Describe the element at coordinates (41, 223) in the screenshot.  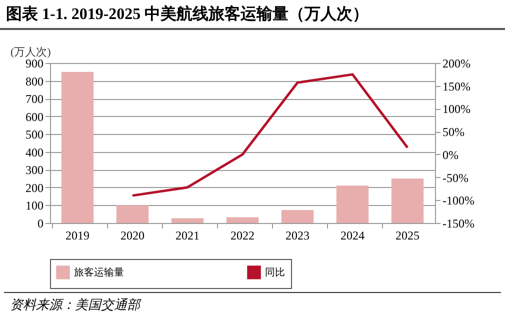
I see `y-tick-label: 0` at that location.